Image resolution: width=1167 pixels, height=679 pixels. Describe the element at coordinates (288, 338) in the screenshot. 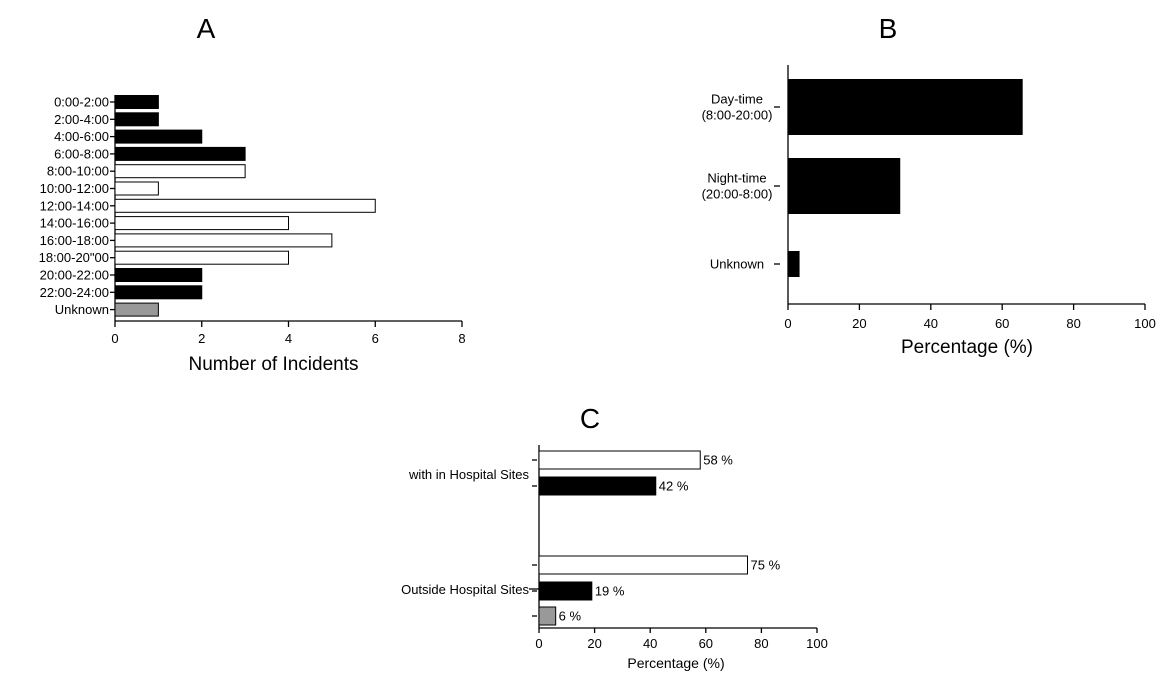

I see `x-tick-label: 4` at that location.